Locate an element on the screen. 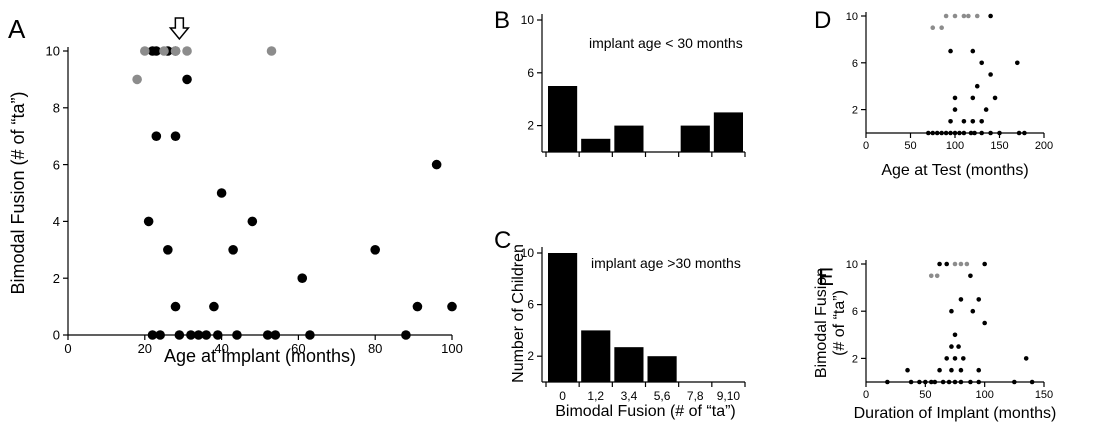 The image size is (1095, 425). panel-e-x-label: Duration of Implant (months) is located at coordinates (955, 413).